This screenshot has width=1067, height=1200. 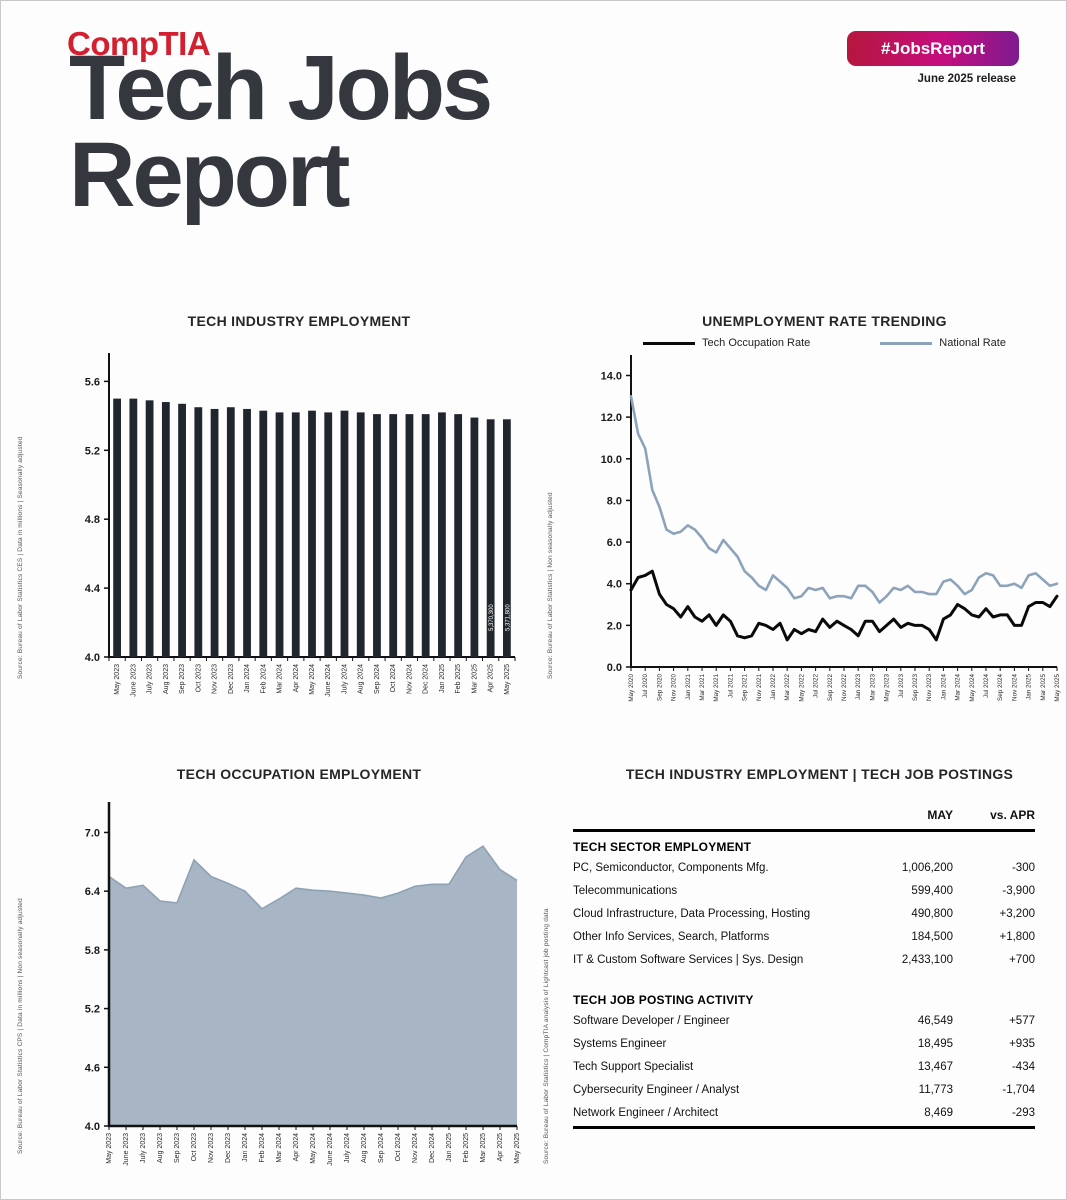 I want to click on row-change-vs-apr: -3,900, so click(x=1018, y=890).